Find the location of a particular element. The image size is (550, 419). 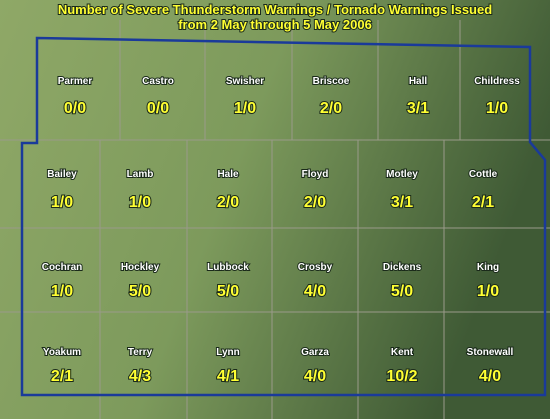

county-name: Floyd is located at coordinates (315, 174).